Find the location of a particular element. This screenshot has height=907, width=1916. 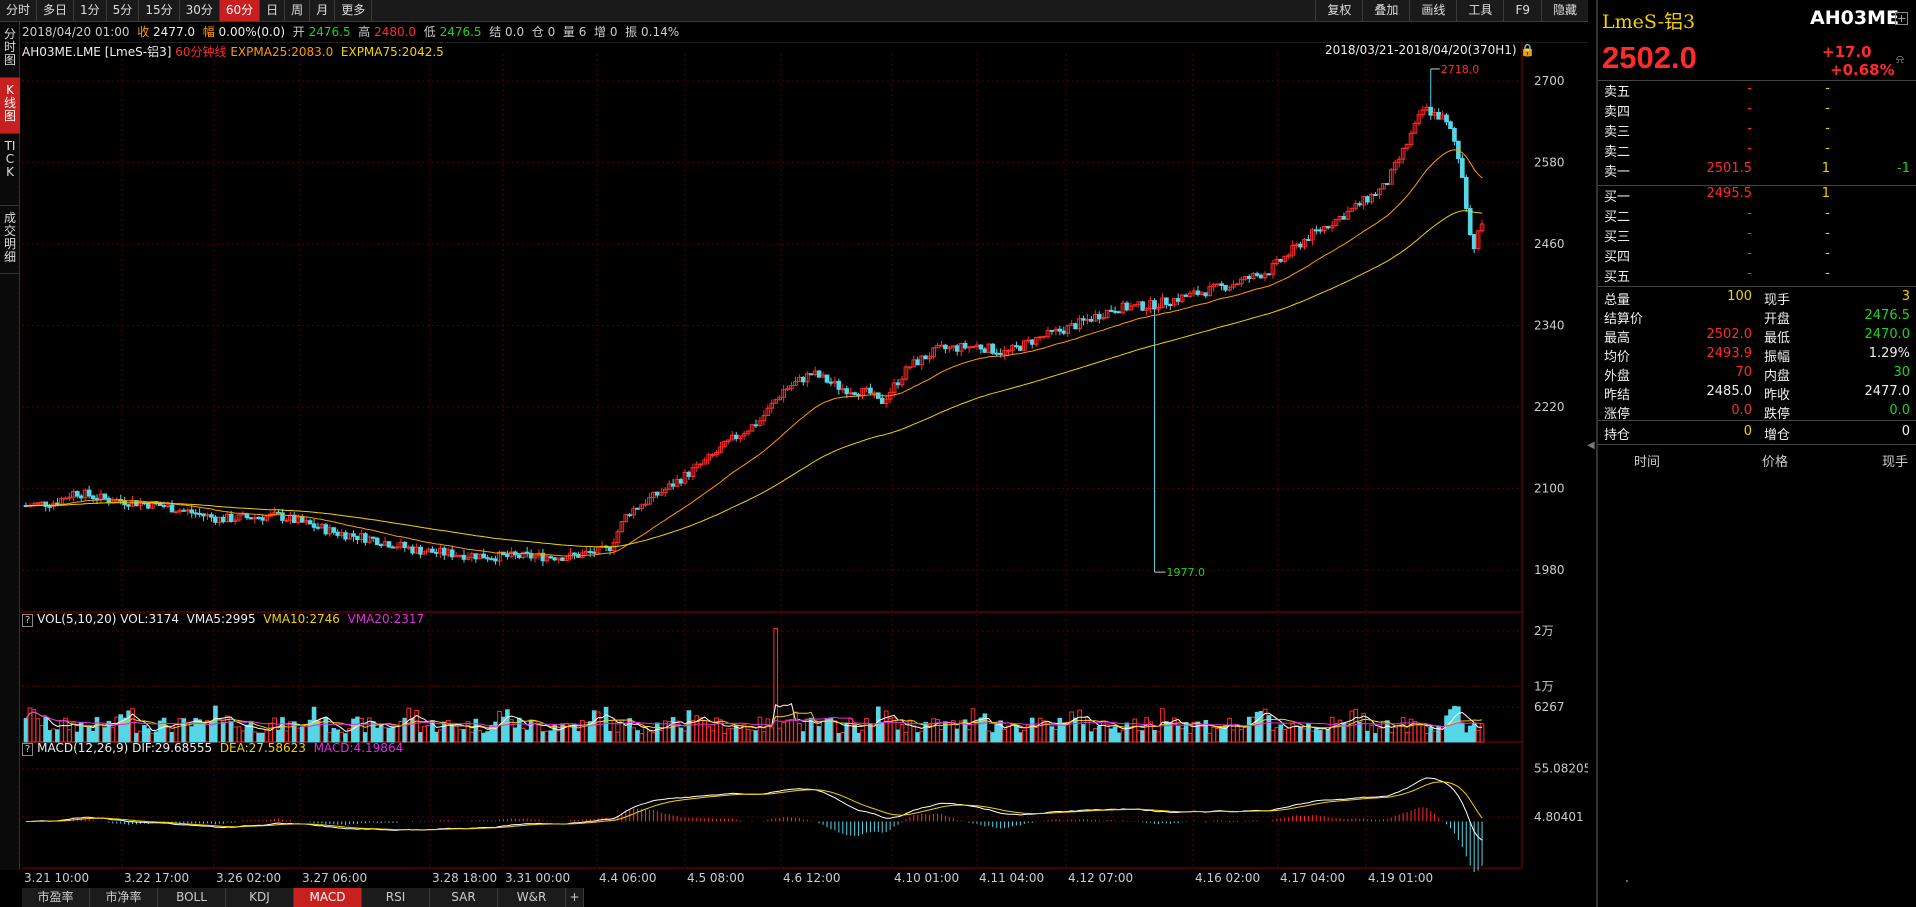

toolbar-tab: 叠加 is located at coordinates (1385, 10).